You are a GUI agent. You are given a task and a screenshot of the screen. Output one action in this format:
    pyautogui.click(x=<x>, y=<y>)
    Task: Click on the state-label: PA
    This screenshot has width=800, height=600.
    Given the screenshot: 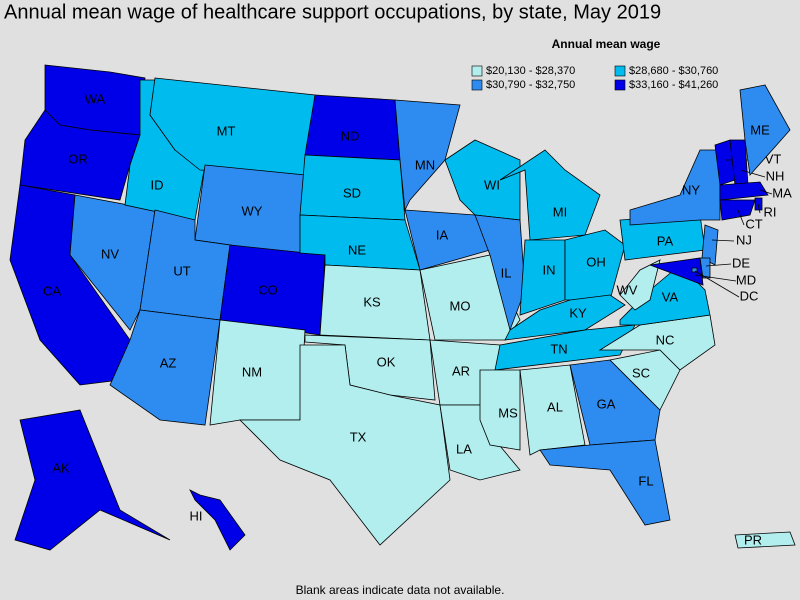 What is the action you would take?
    pyautogui.click(x=665, y=240)
    